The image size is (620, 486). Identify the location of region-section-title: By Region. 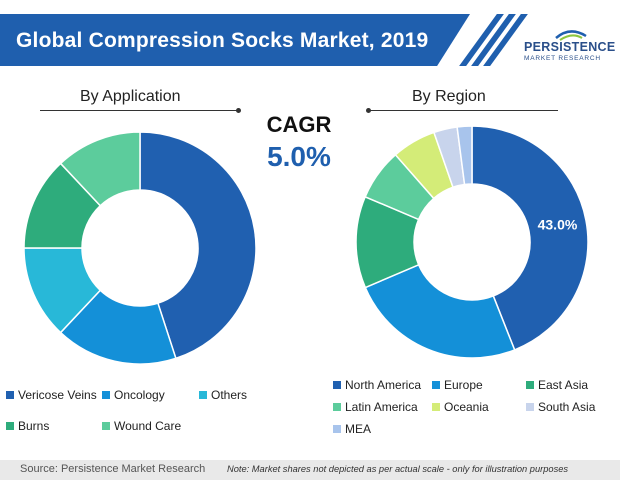
(449, 96).